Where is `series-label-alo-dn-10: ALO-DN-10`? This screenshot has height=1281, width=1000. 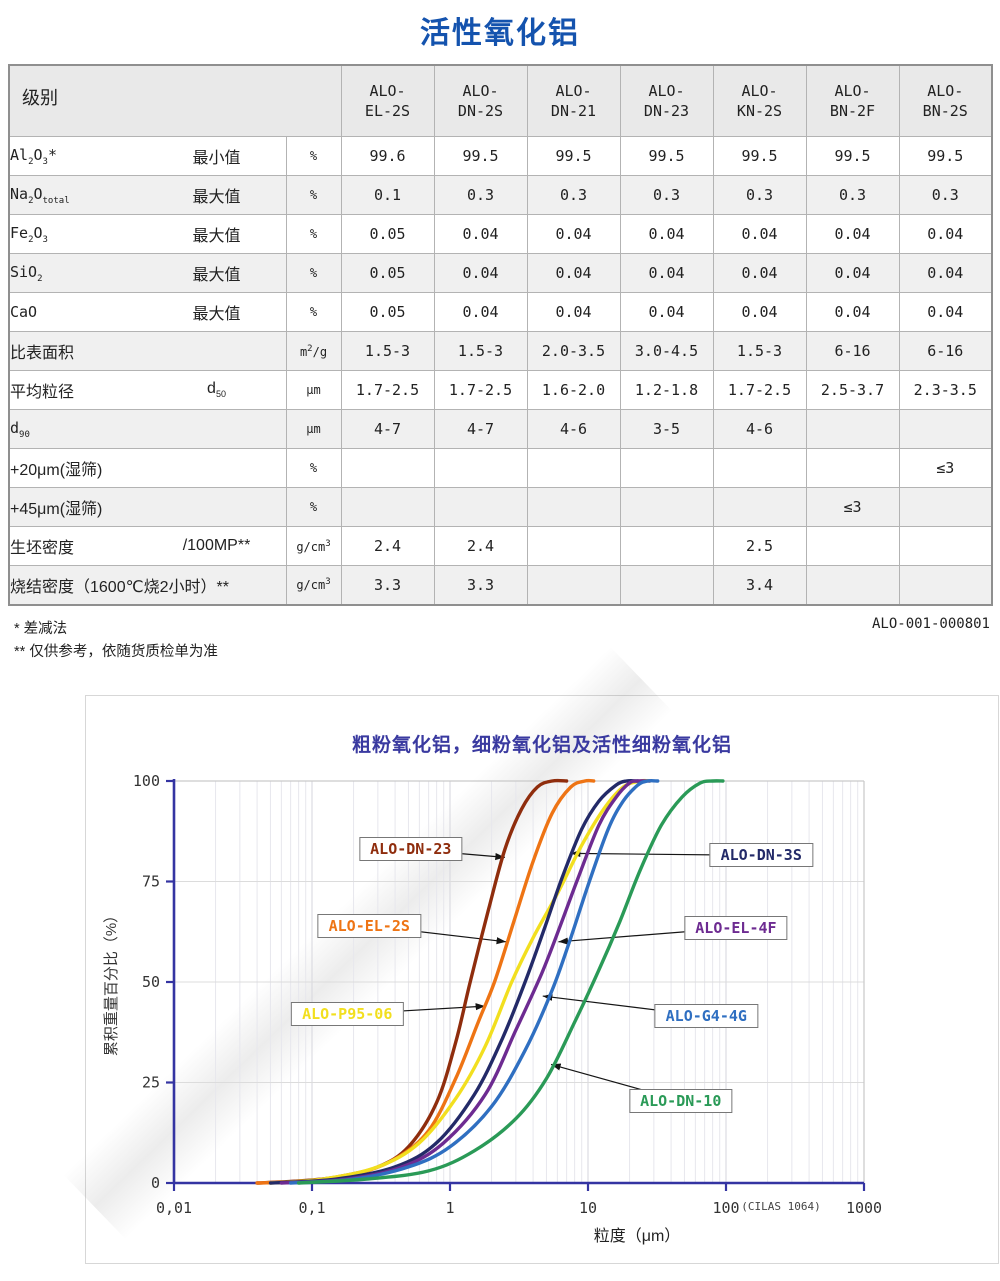
series-label-alo-dn-10: ALO-DN-10 is located at coordinates (681, 1100).